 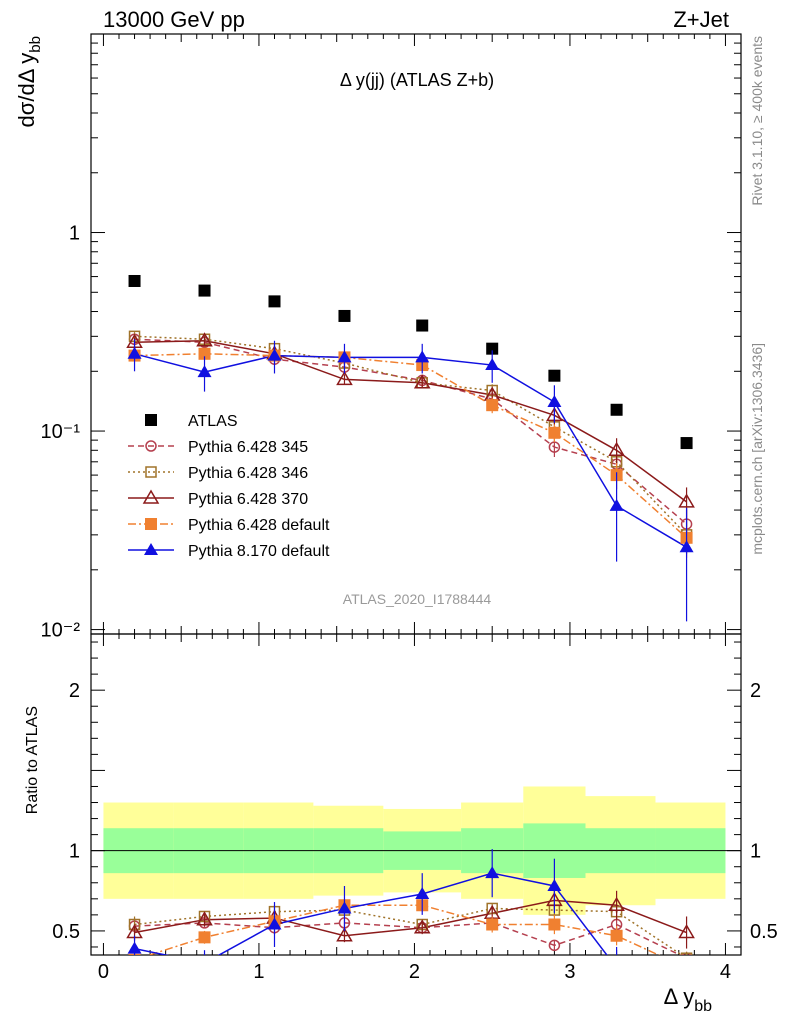 What do you see at coordinates (74, 691) in the screenshot?
I see `ratio-y-tick-label: 2` at bounding box center [74, 691].